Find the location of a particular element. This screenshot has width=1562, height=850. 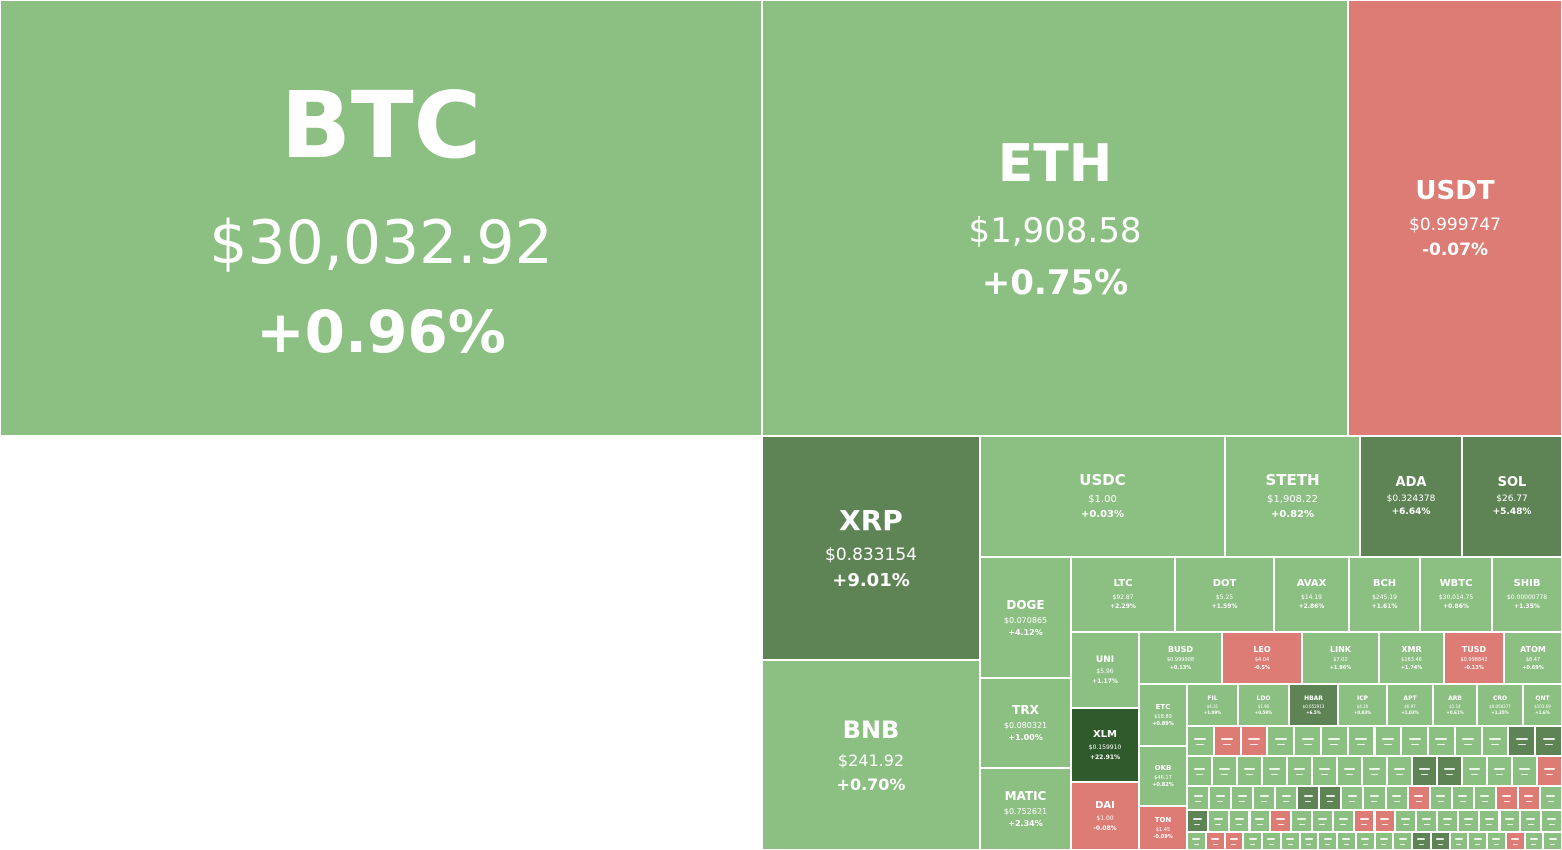

tile-steth: STETH $1,908.22 +0.82% is located at coordinates (1292, 496).